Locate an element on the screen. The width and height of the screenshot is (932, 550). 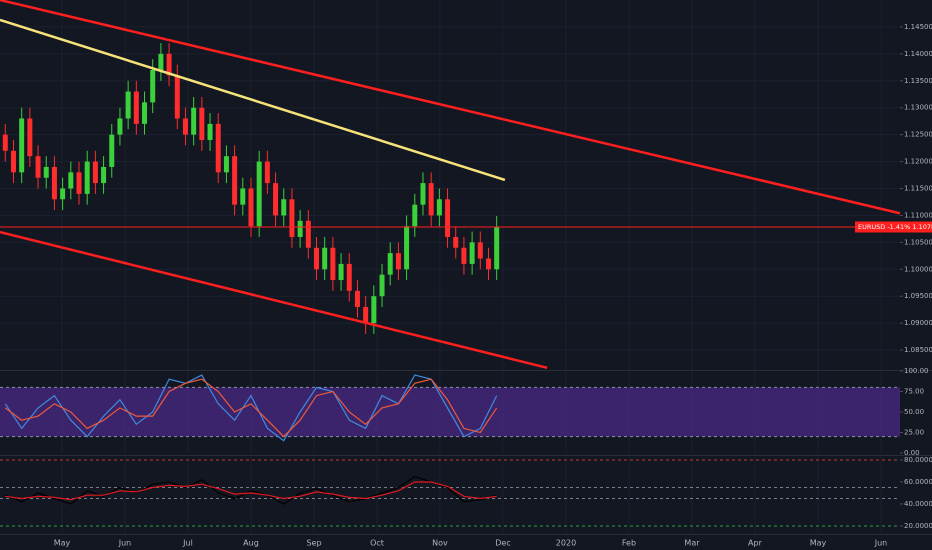
y-tick-label: 1.13000 is located at coordinates (918, 108).